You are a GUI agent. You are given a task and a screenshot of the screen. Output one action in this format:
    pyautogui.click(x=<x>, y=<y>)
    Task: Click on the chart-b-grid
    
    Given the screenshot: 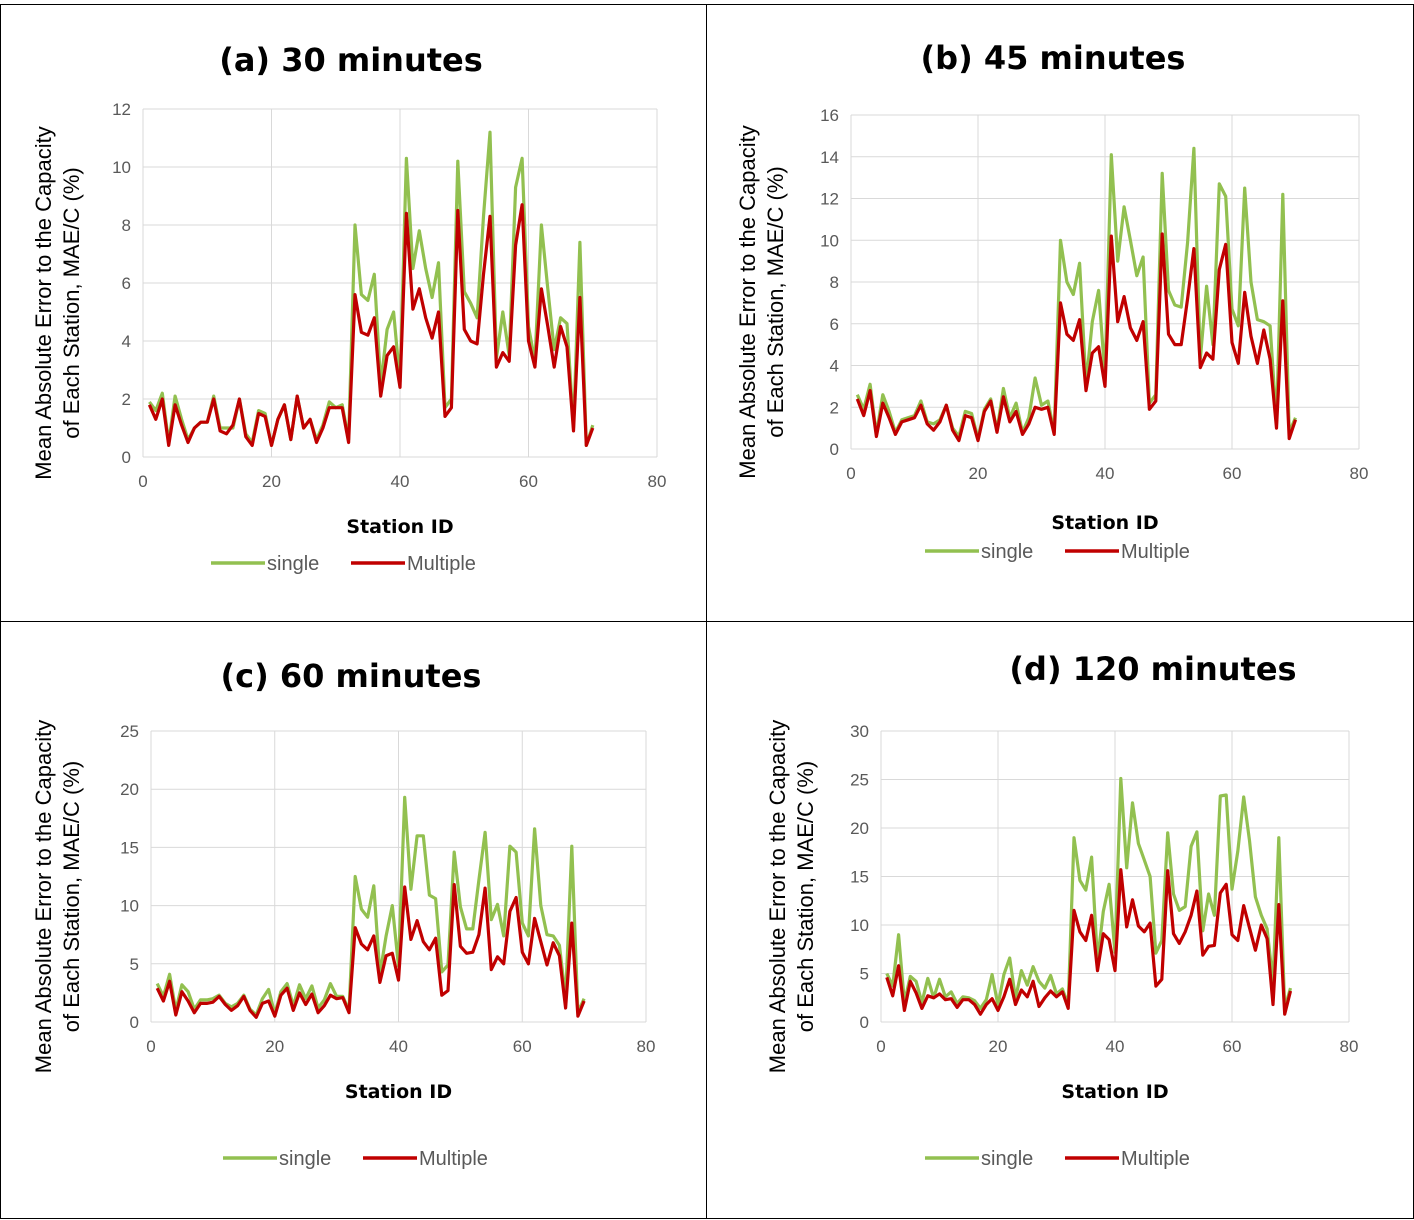 What is the action you would take?
    pyautogui.click(x=1105, y=282)
    